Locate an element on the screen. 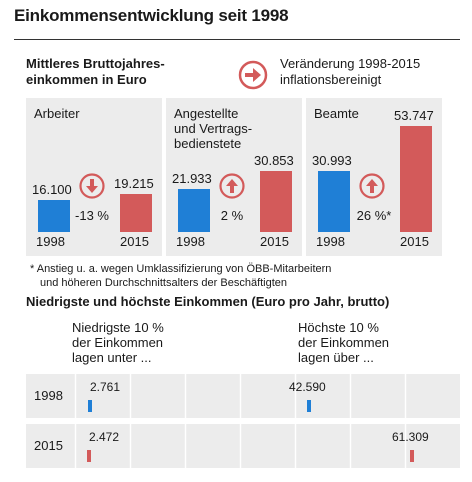 The height and width of the screenshot is (482, 472). panel-label-line: bedienstete is located at coordinates (208, 143).